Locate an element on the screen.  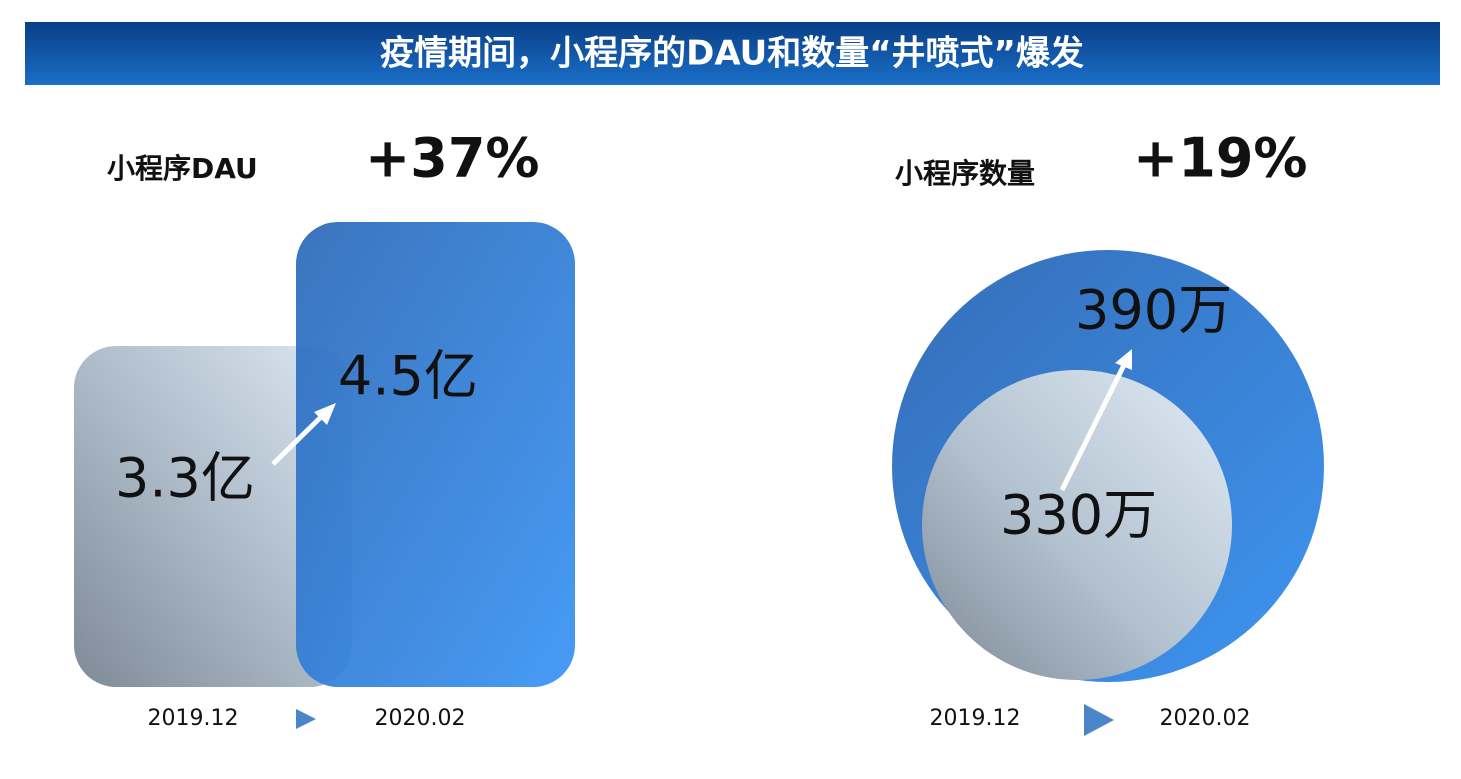
panel-title: 小程序数量 is located at coordinates (965, 173).